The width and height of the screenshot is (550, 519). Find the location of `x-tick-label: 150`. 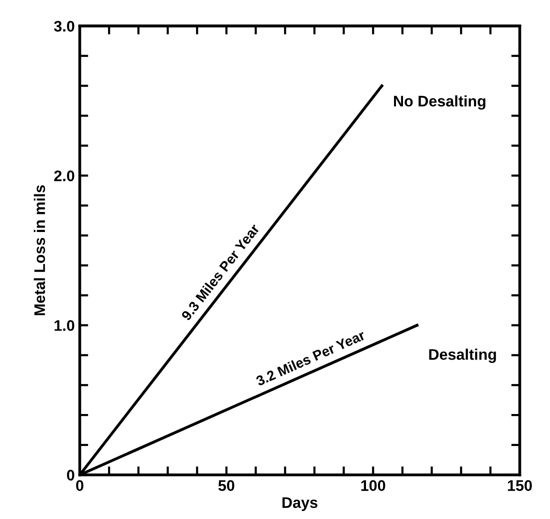

x-tick-label: 150 is located at coordinates (520, 485).